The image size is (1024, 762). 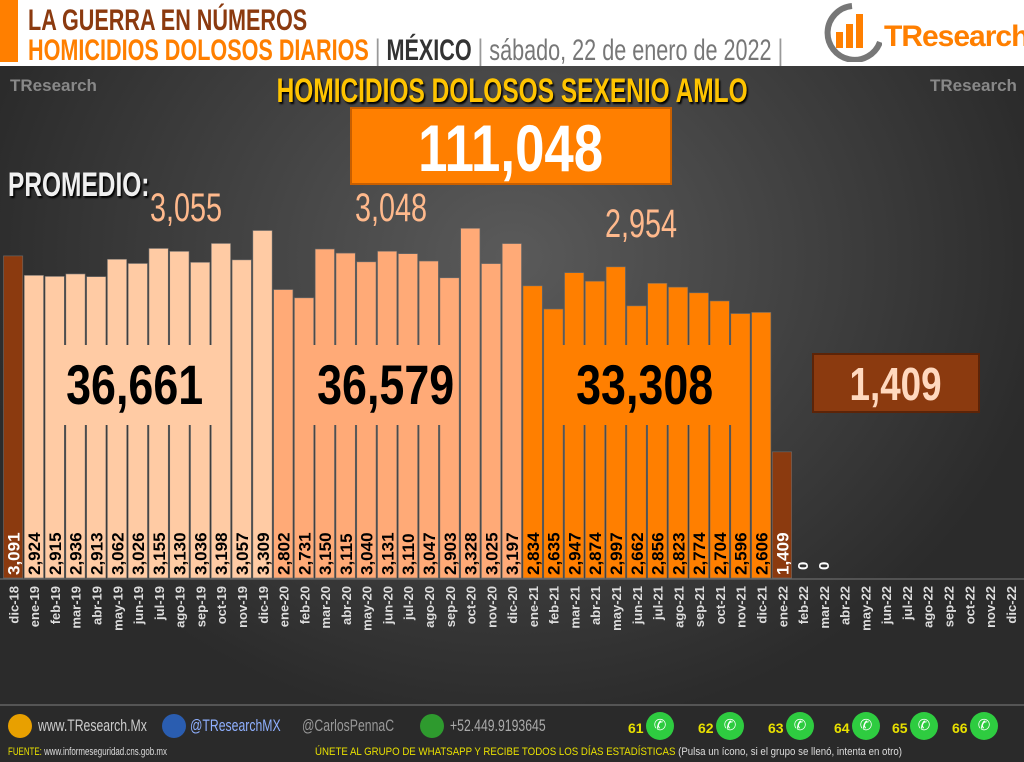 I want to click on watermark-logo-right: TResearch, so click(x=973, y=85).